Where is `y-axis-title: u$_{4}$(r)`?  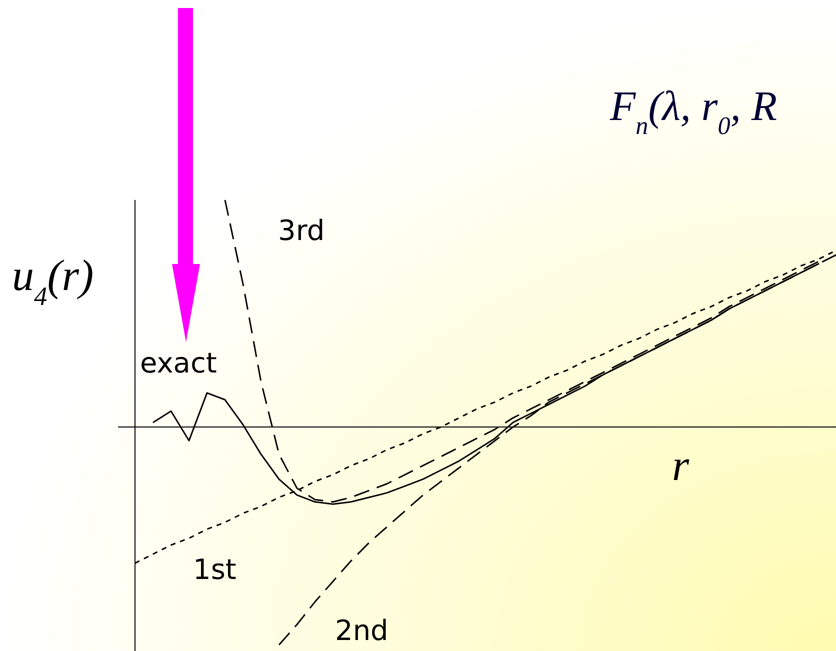 y-axis-title: u$_{4}$(r) is located at coordinates (53, 281).